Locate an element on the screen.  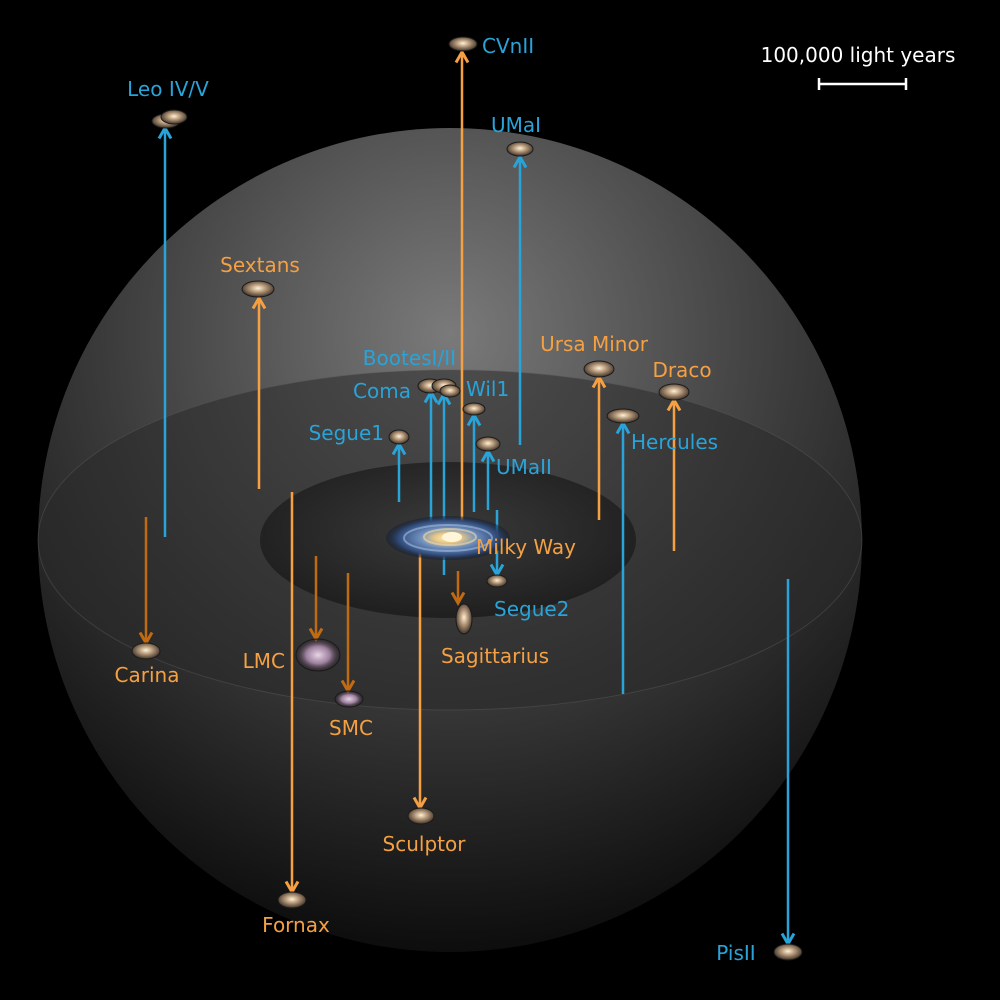
wil1-galaxy-icon is located at coordinates (474, 409).